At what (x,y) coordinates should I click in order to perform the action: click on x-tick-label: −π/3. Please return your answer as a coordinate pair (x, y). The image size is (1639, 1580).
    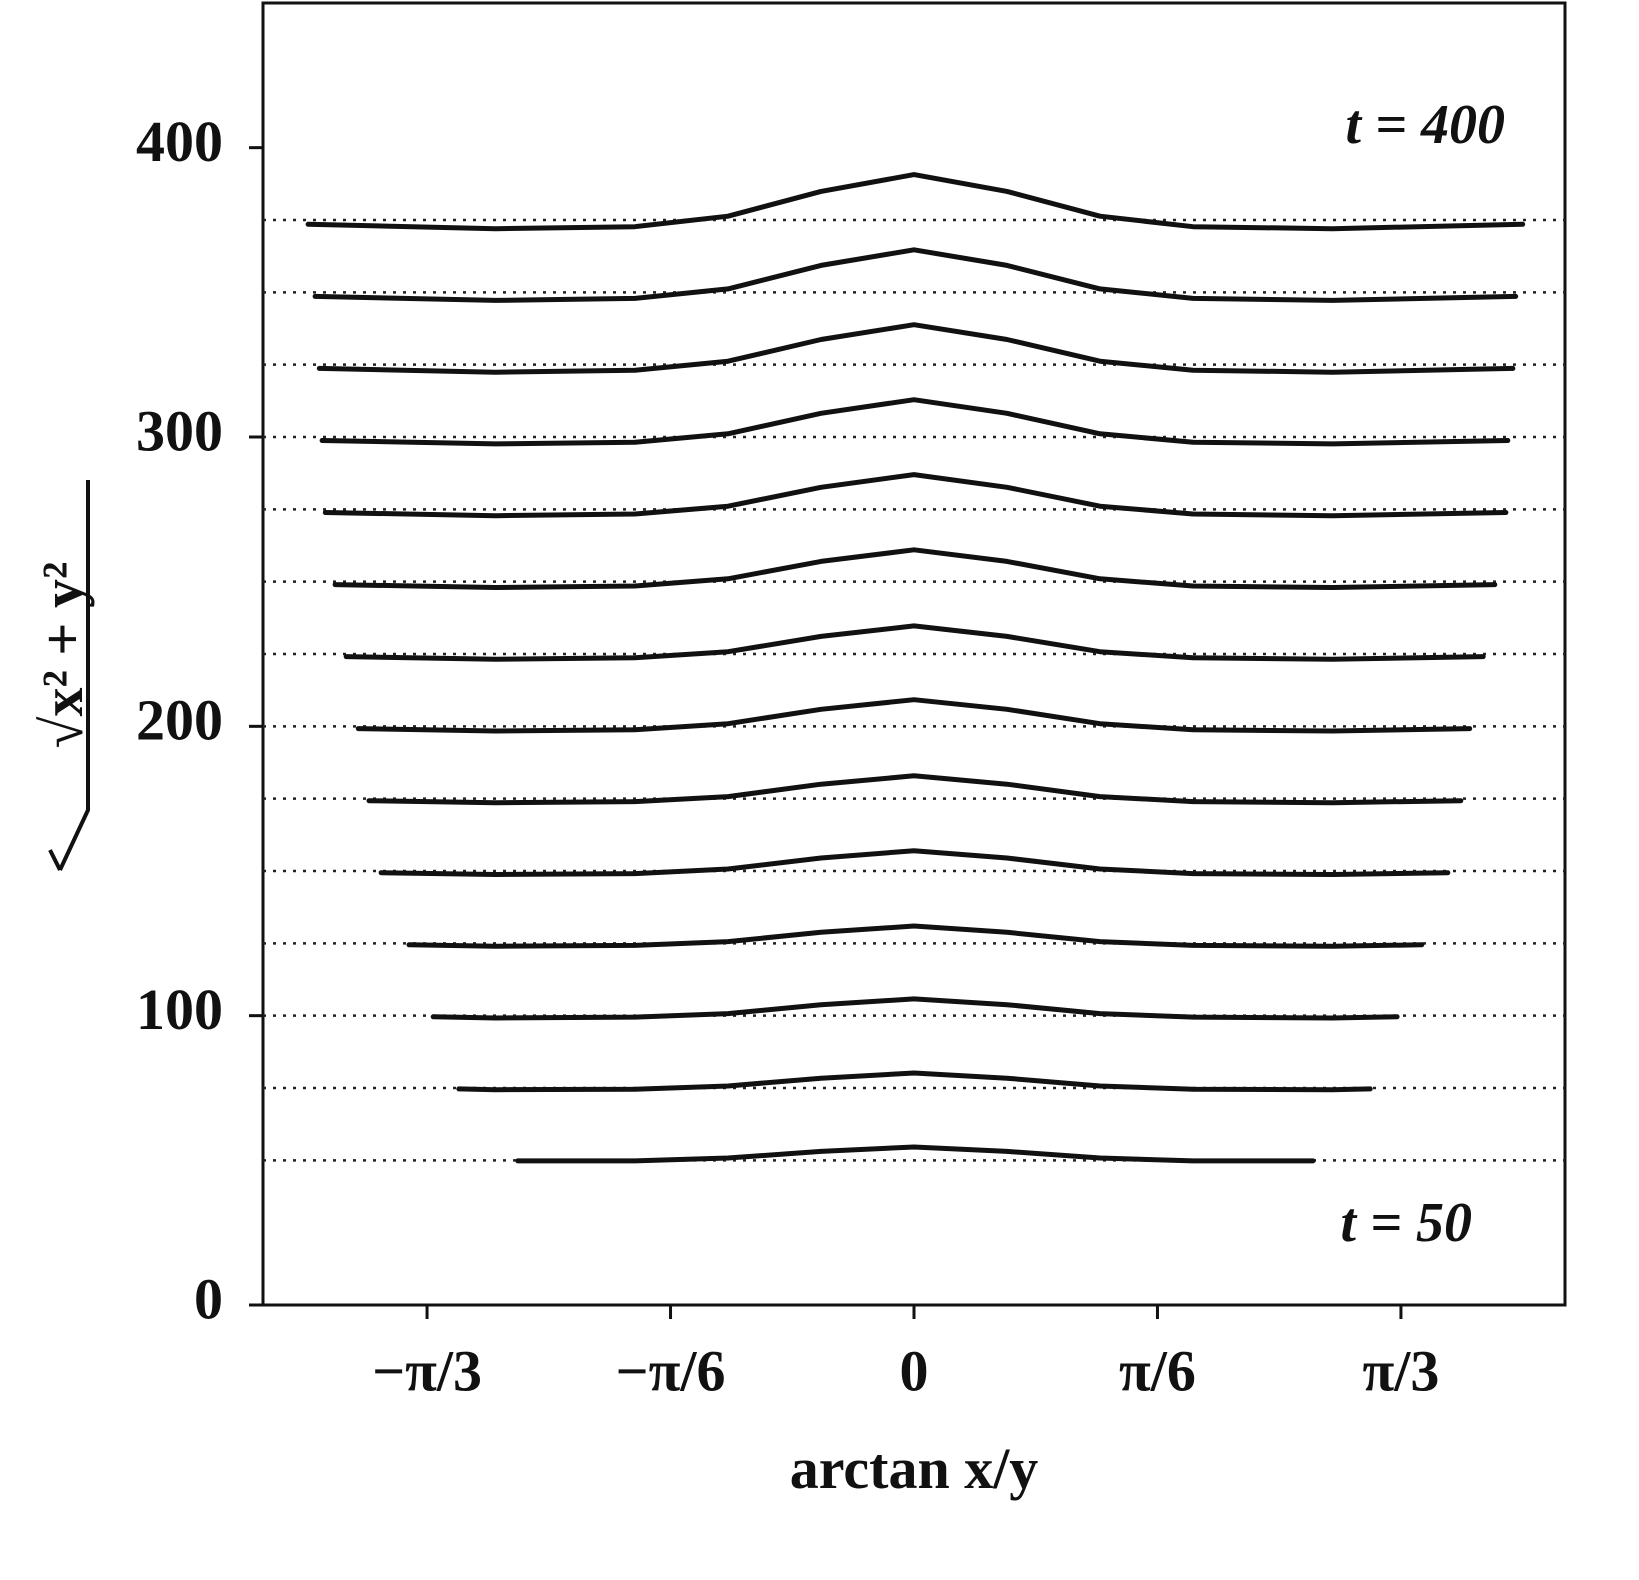
    Looking at the image, I should click on (427, 1370).